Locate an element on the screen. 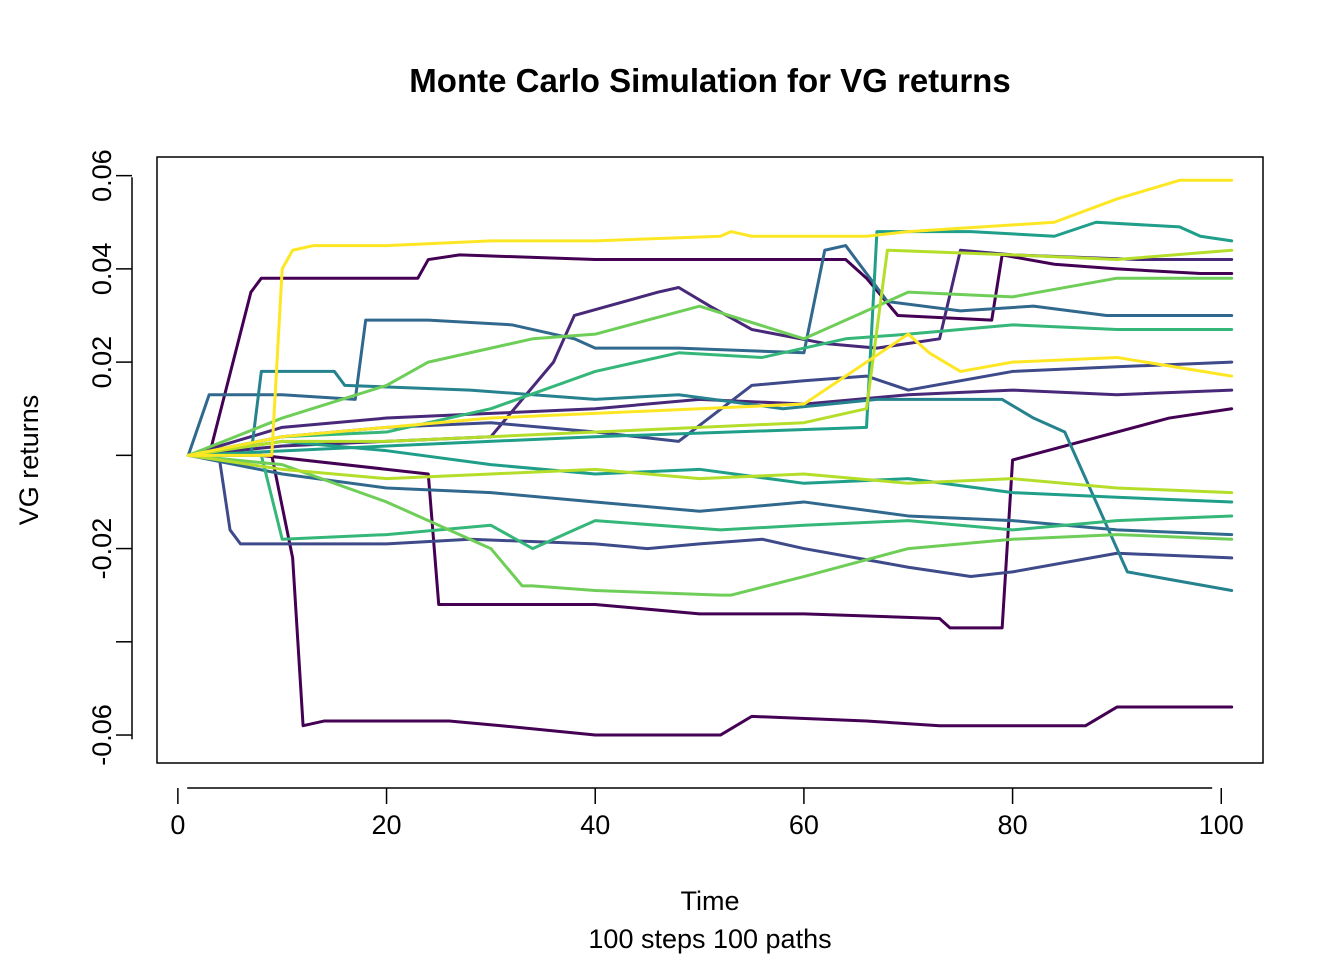  y-tick-label-0: -0.06 is located at coordinates (102, 735).